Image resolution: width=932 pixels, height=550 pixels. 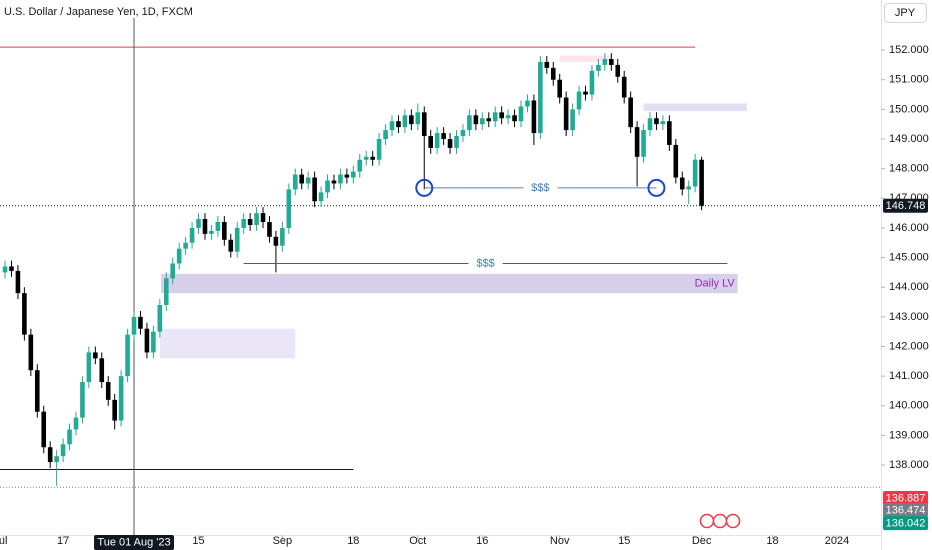 I want to click on currency-box, so click(x=905, y=13).